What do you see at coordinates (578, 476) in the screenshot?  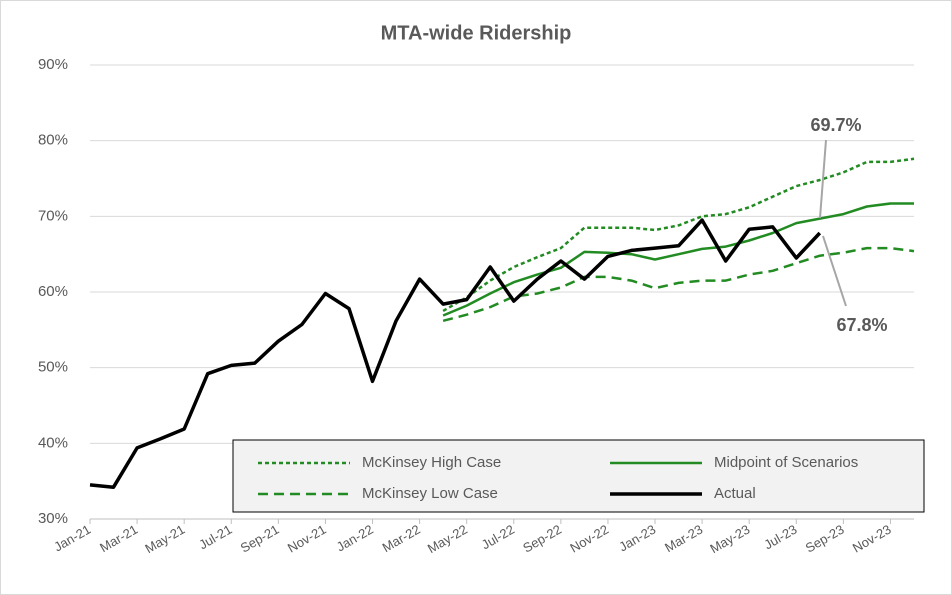 I see `legend-box` at bounding box center [578, 476].